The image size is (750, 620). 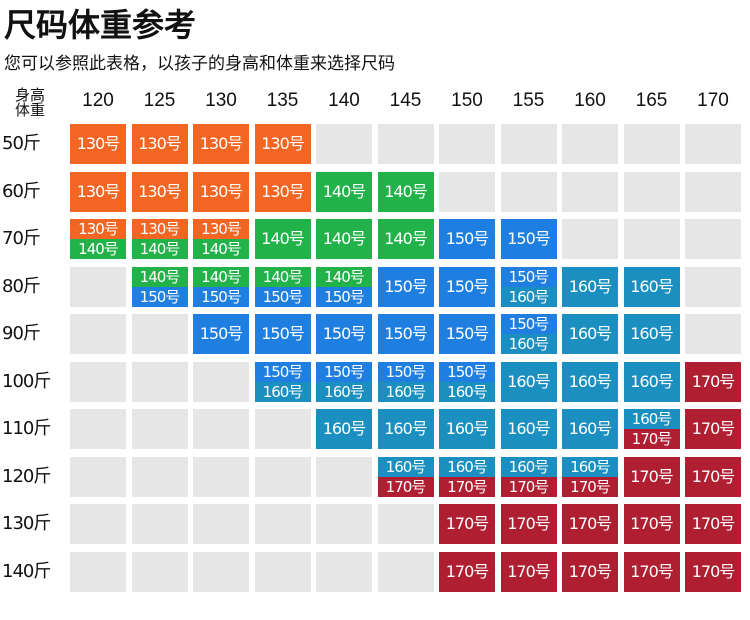 I want to click on weight-header-4: 90斤, so click(x=21, y=333).